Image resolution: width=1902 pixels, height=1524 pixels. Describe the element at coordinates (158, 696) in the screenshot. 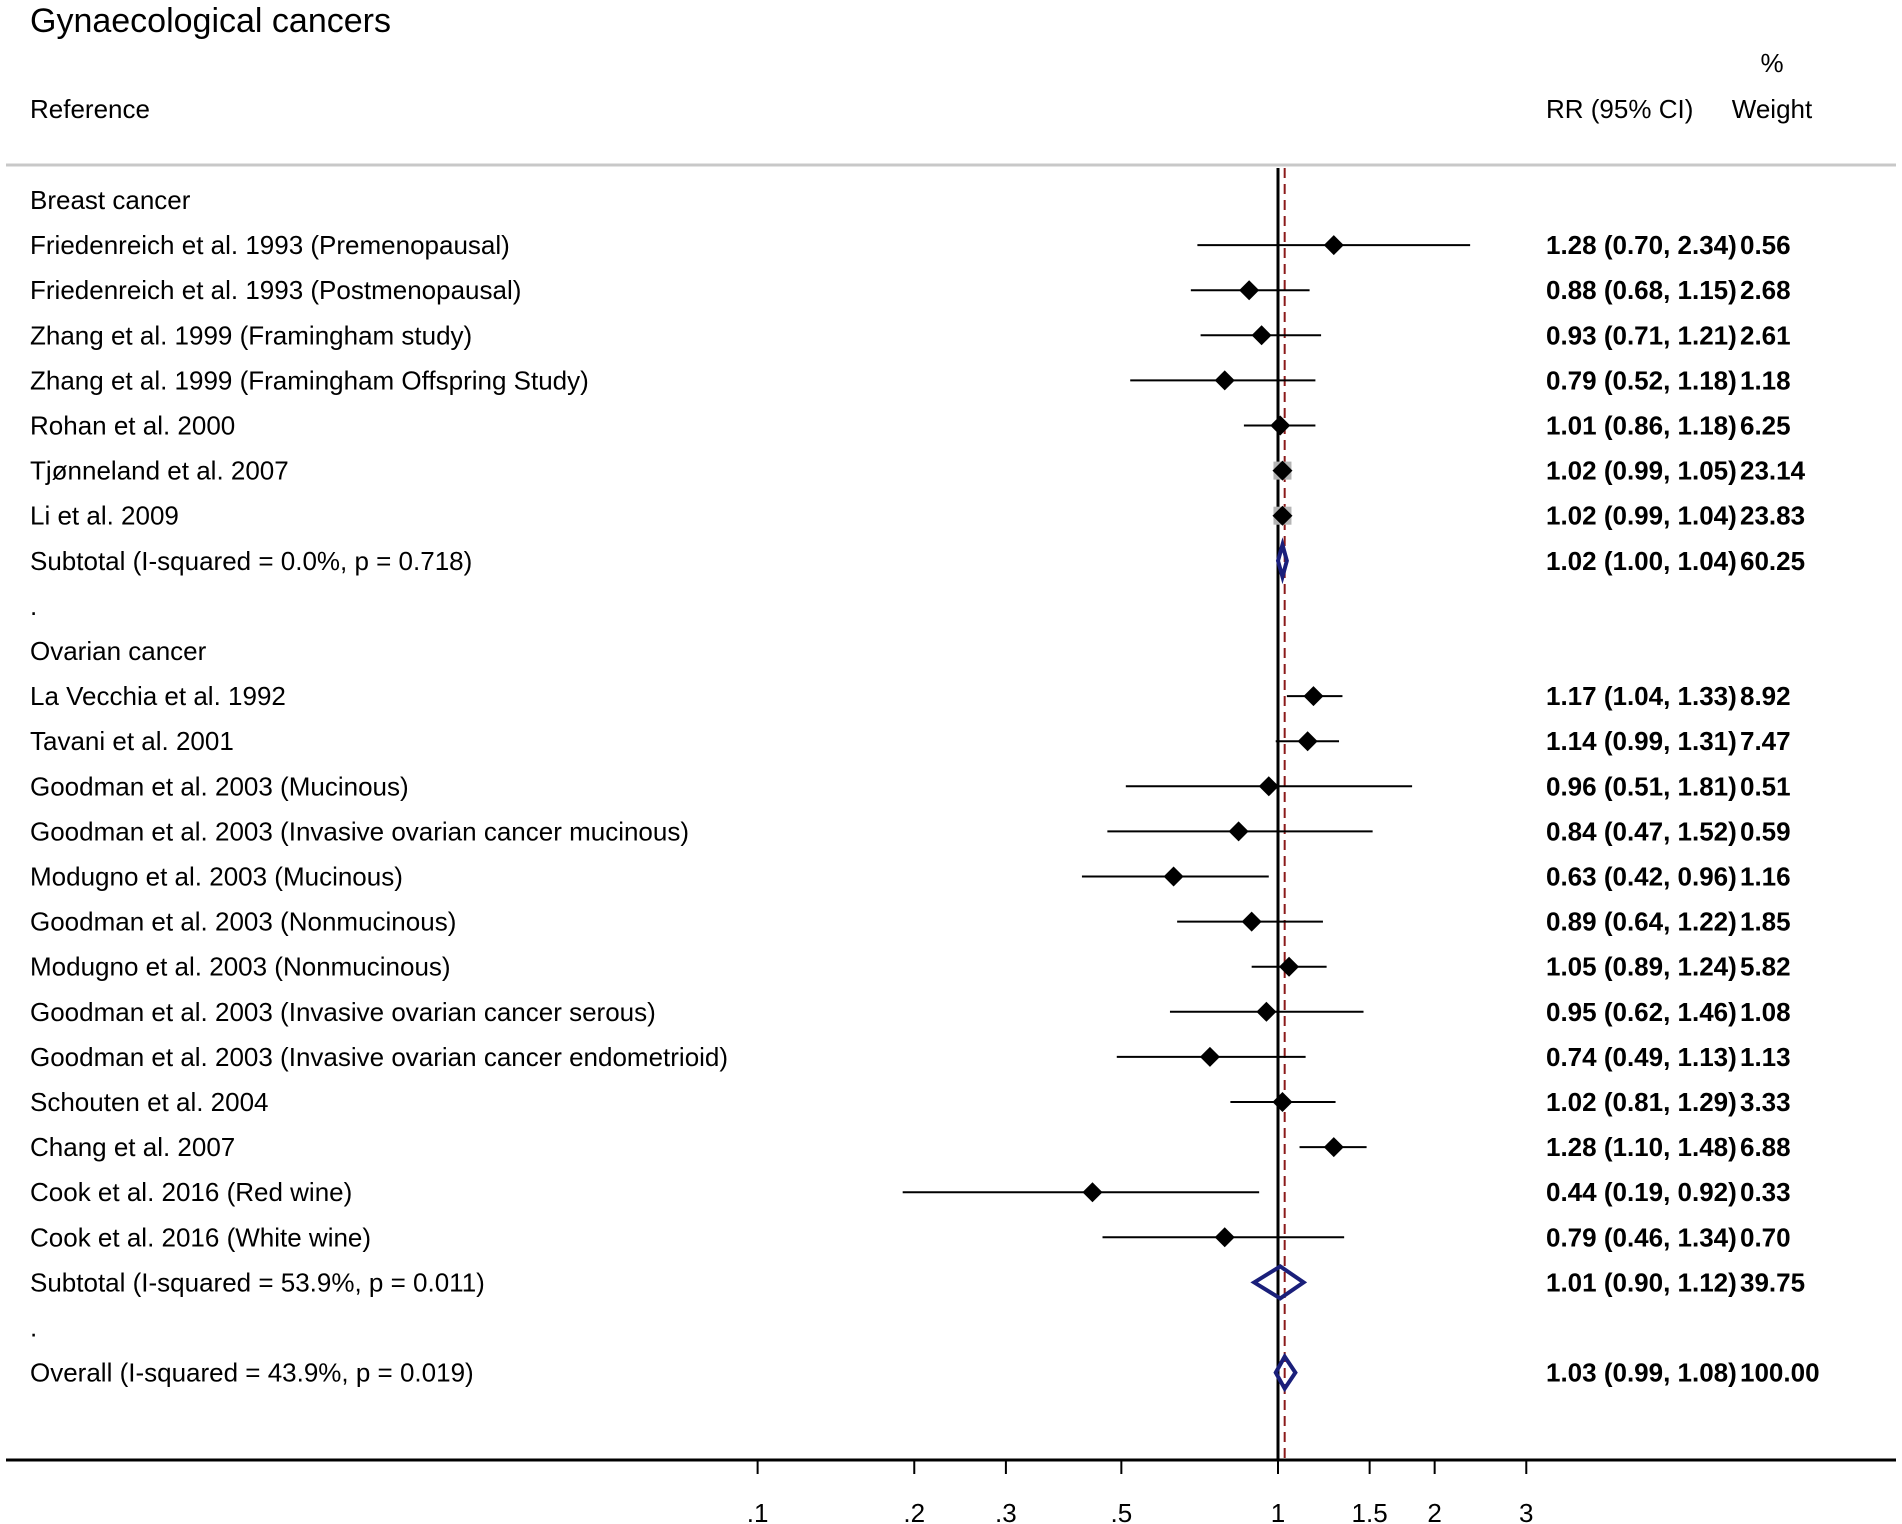

I see `study-label: La Vecchia et al. 1992` at that location.